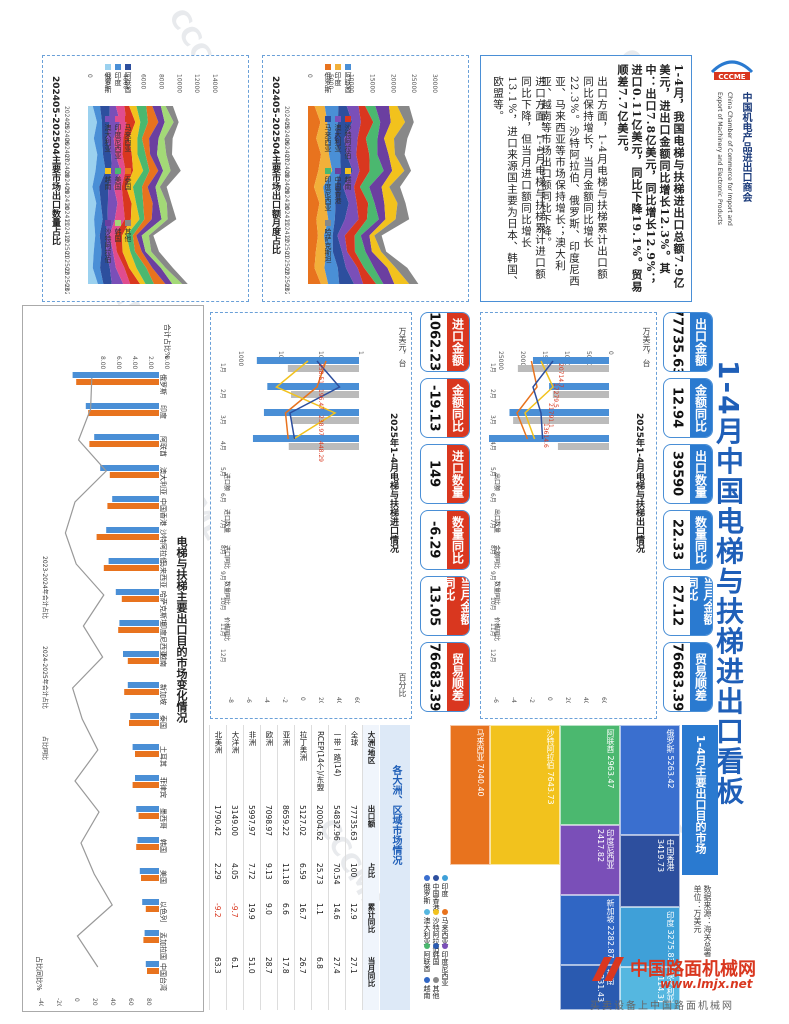 The width and height of the screenshot is (789, 1024). Describe the element at coordinates (323, 446) in the screenshot. I see `import-qty-bar` at that location.